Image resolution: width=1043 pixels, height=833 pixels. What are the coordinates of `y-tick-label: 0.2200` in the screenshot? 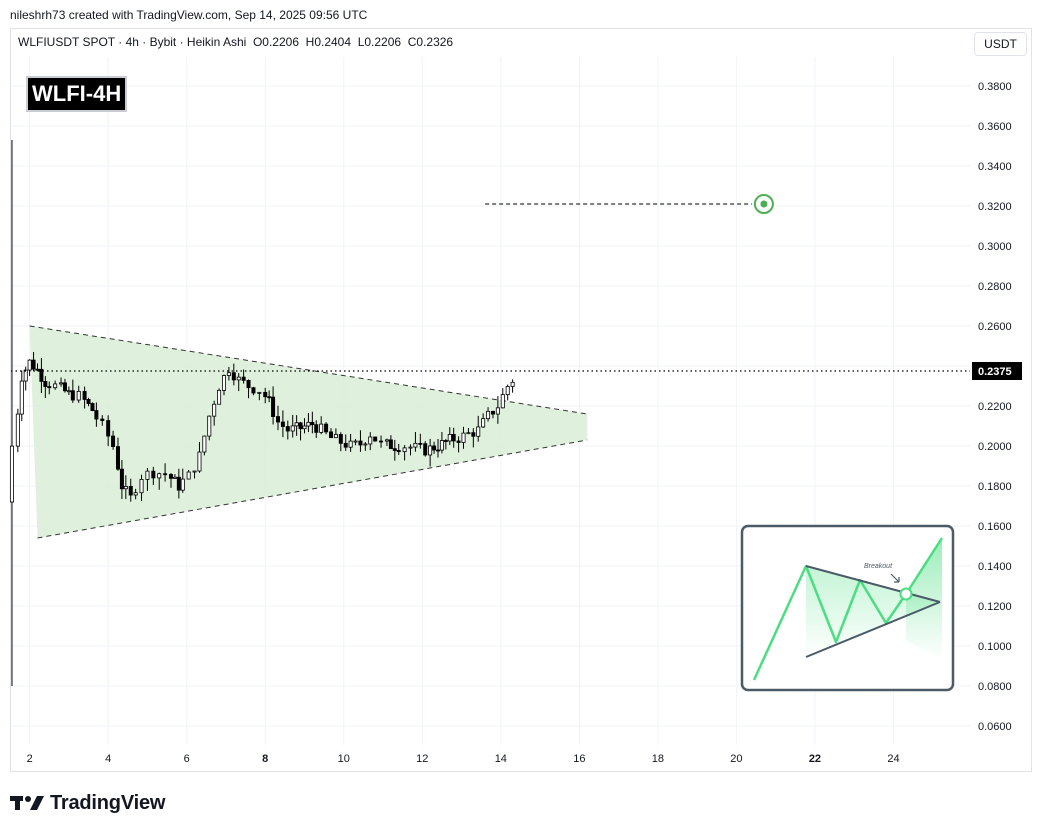 It's located at (995, 407).